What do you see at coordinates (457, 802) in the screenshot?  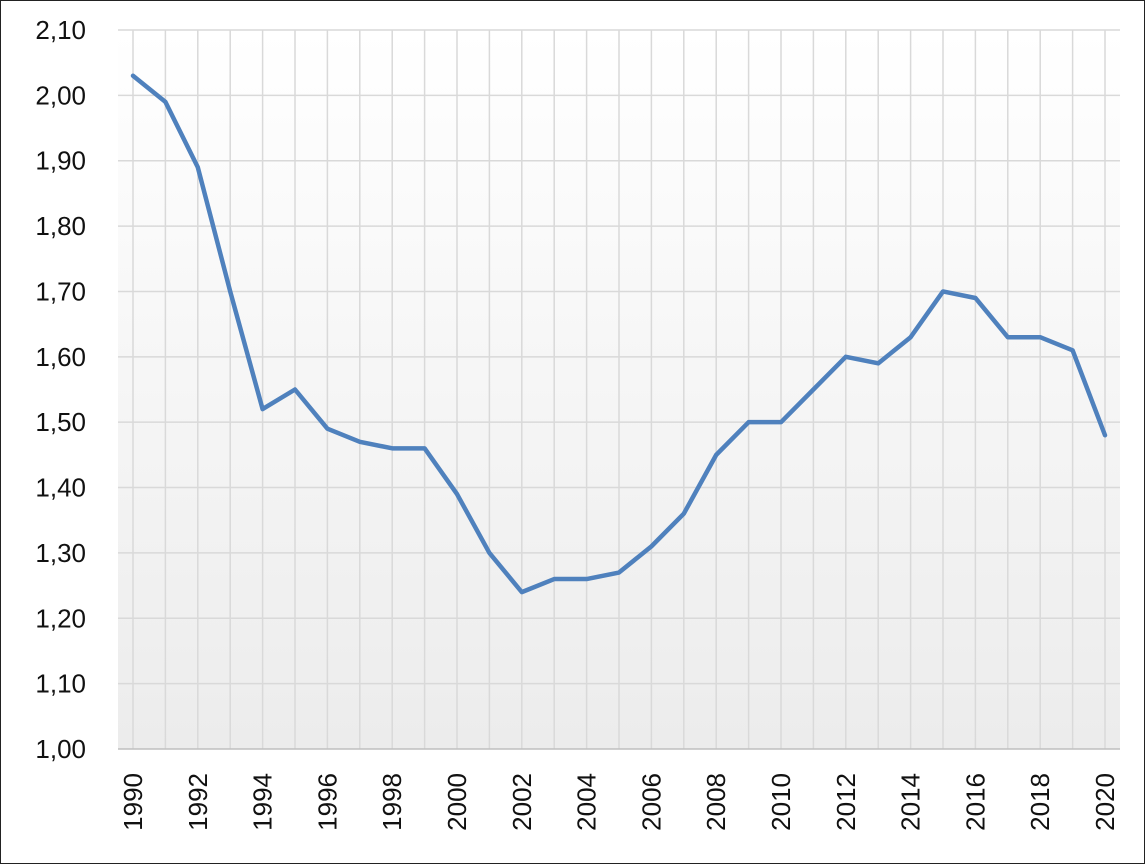 I see `x-tick-label: 2000` at bounding box center [457, 802].